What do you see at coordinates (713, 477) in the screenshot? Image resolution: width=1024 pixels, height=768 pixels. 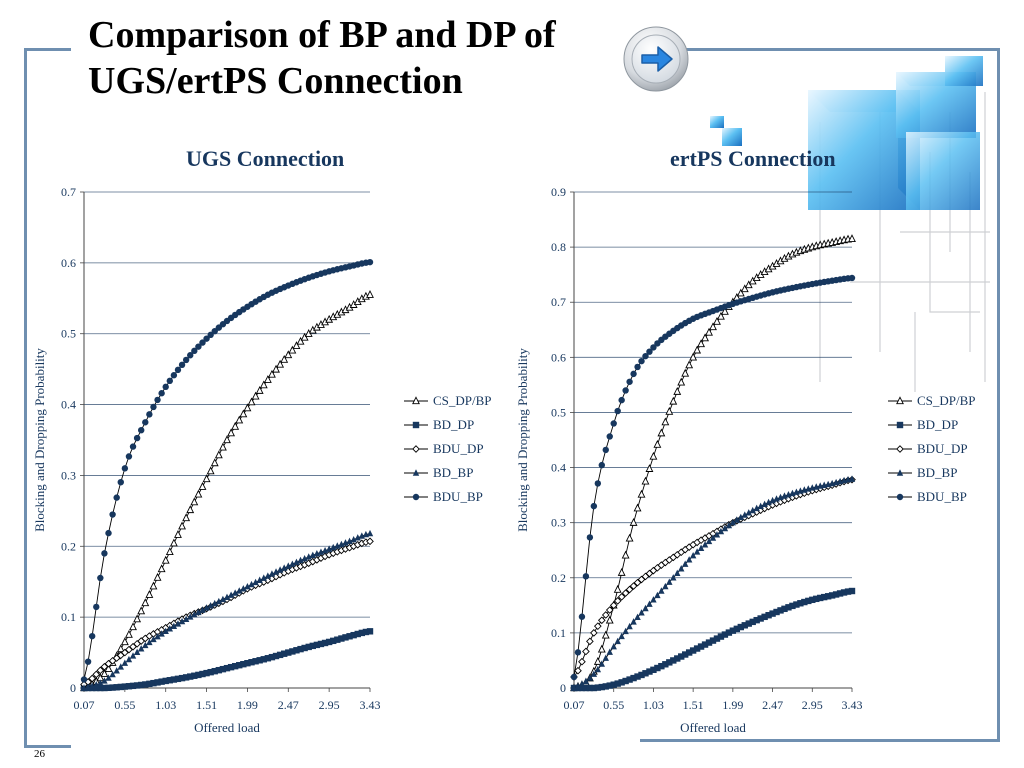 I see `series-line` at bounding box center [713, 477].